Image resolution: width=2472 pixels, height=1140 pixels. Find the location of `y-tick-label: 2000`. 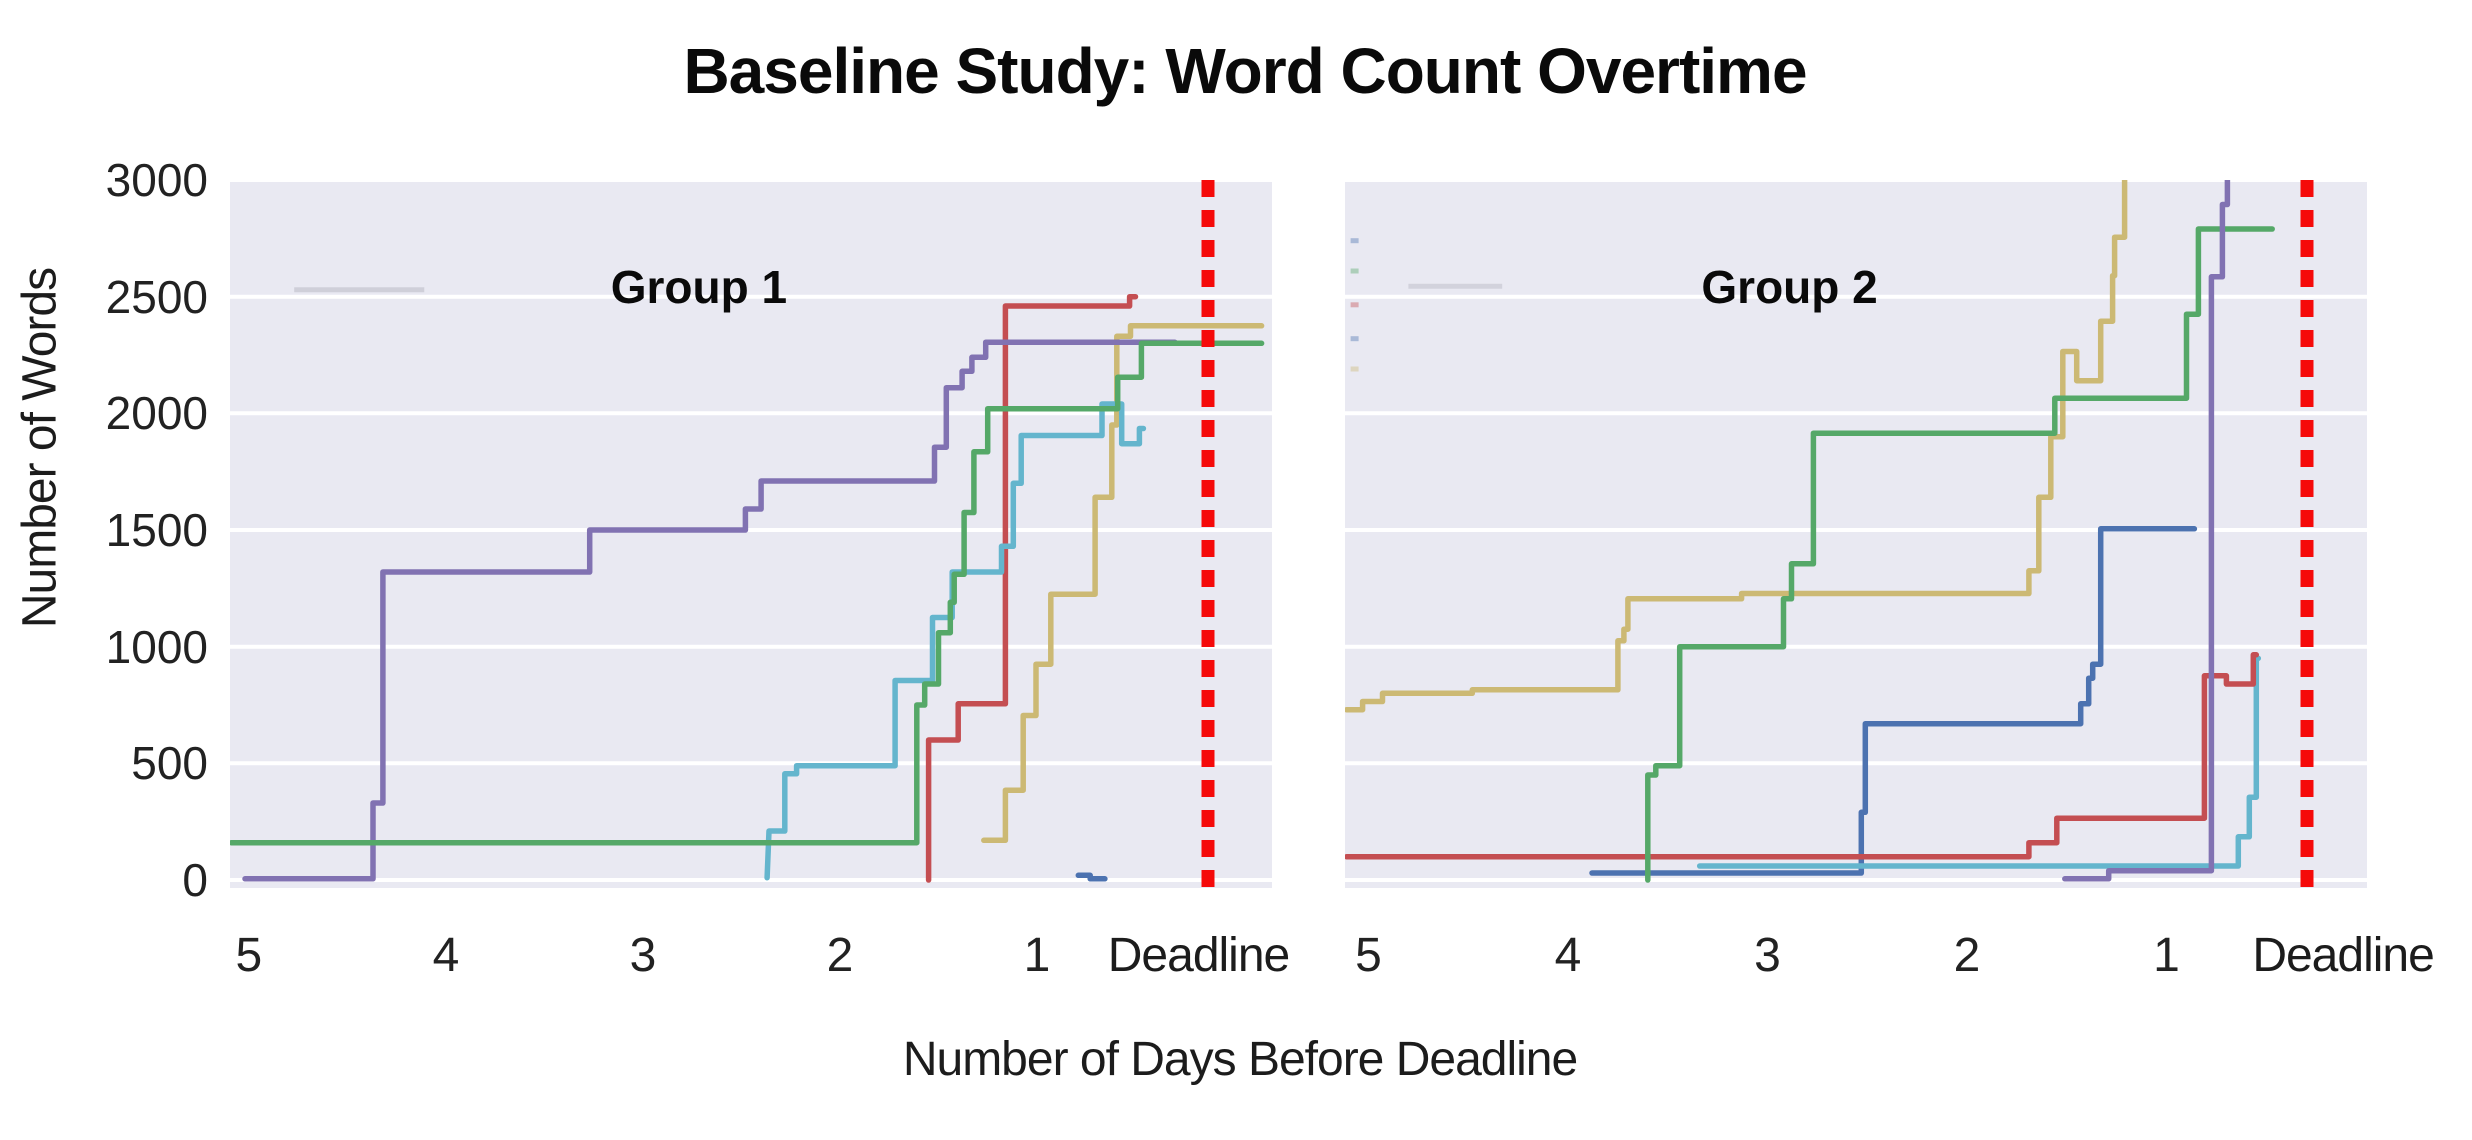

y-tick-label: 2000 is located at coordinates (156, 413).